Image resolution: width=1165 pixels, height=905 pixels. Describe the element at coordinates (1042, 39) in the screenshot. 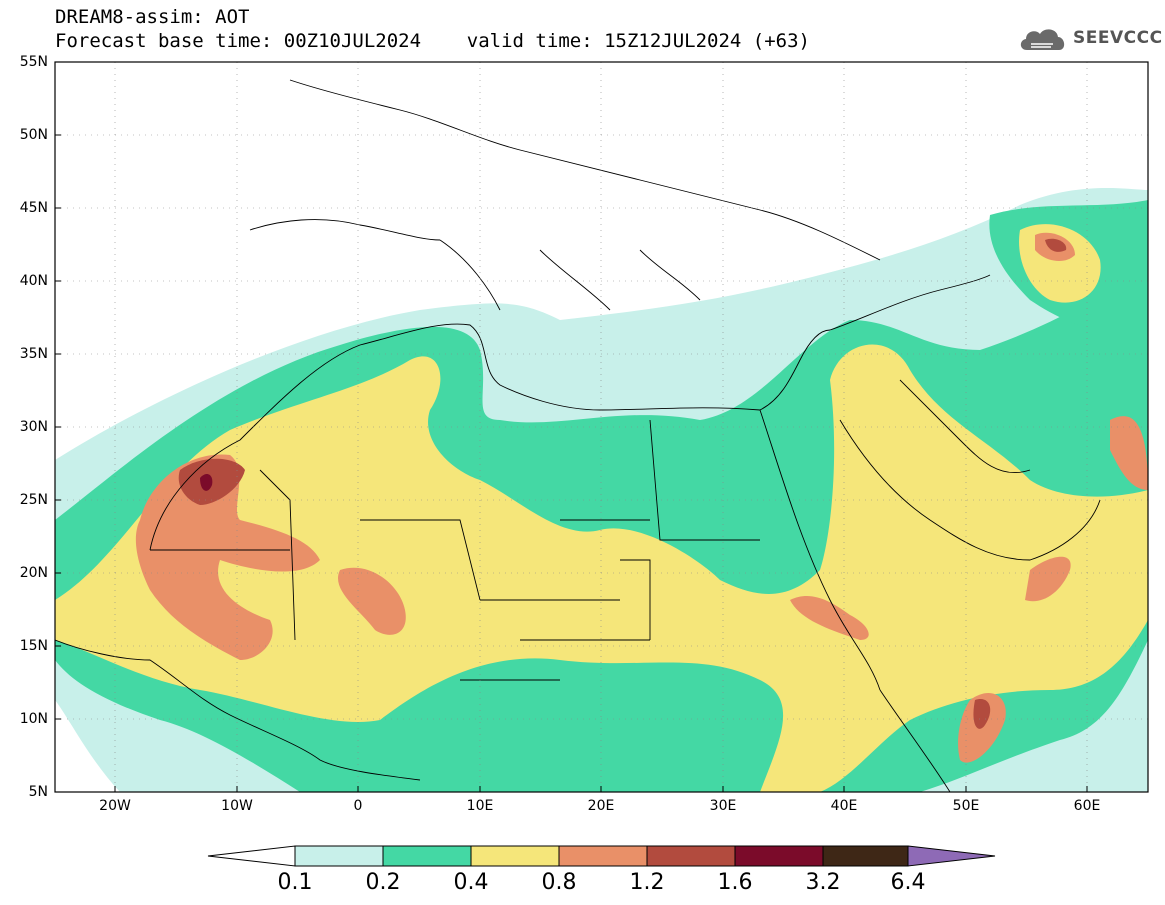

I see `cloud-icon` at that location.